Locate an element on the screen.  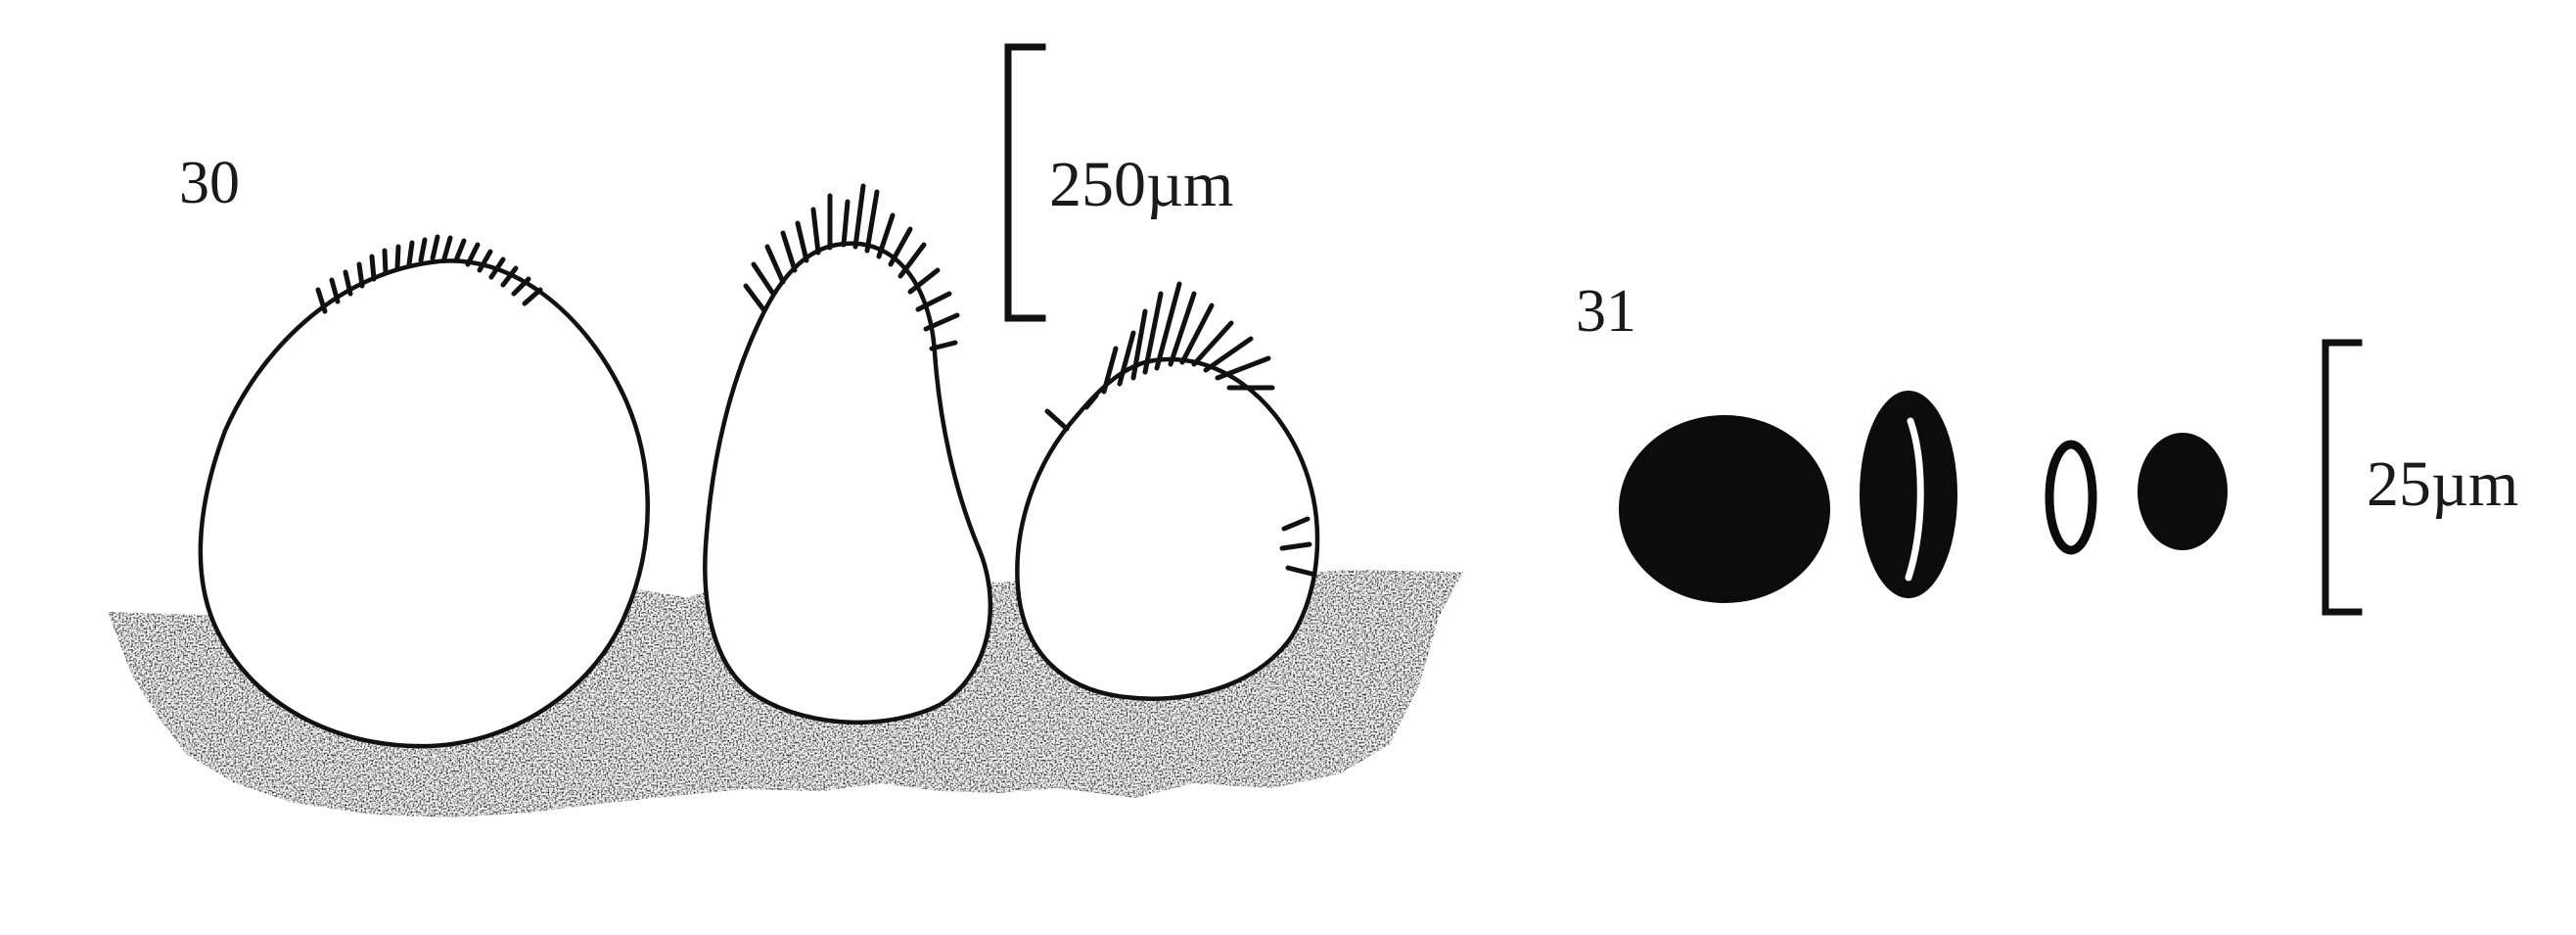
apothecium-pear-hairs is located at coordinates (852, 267).